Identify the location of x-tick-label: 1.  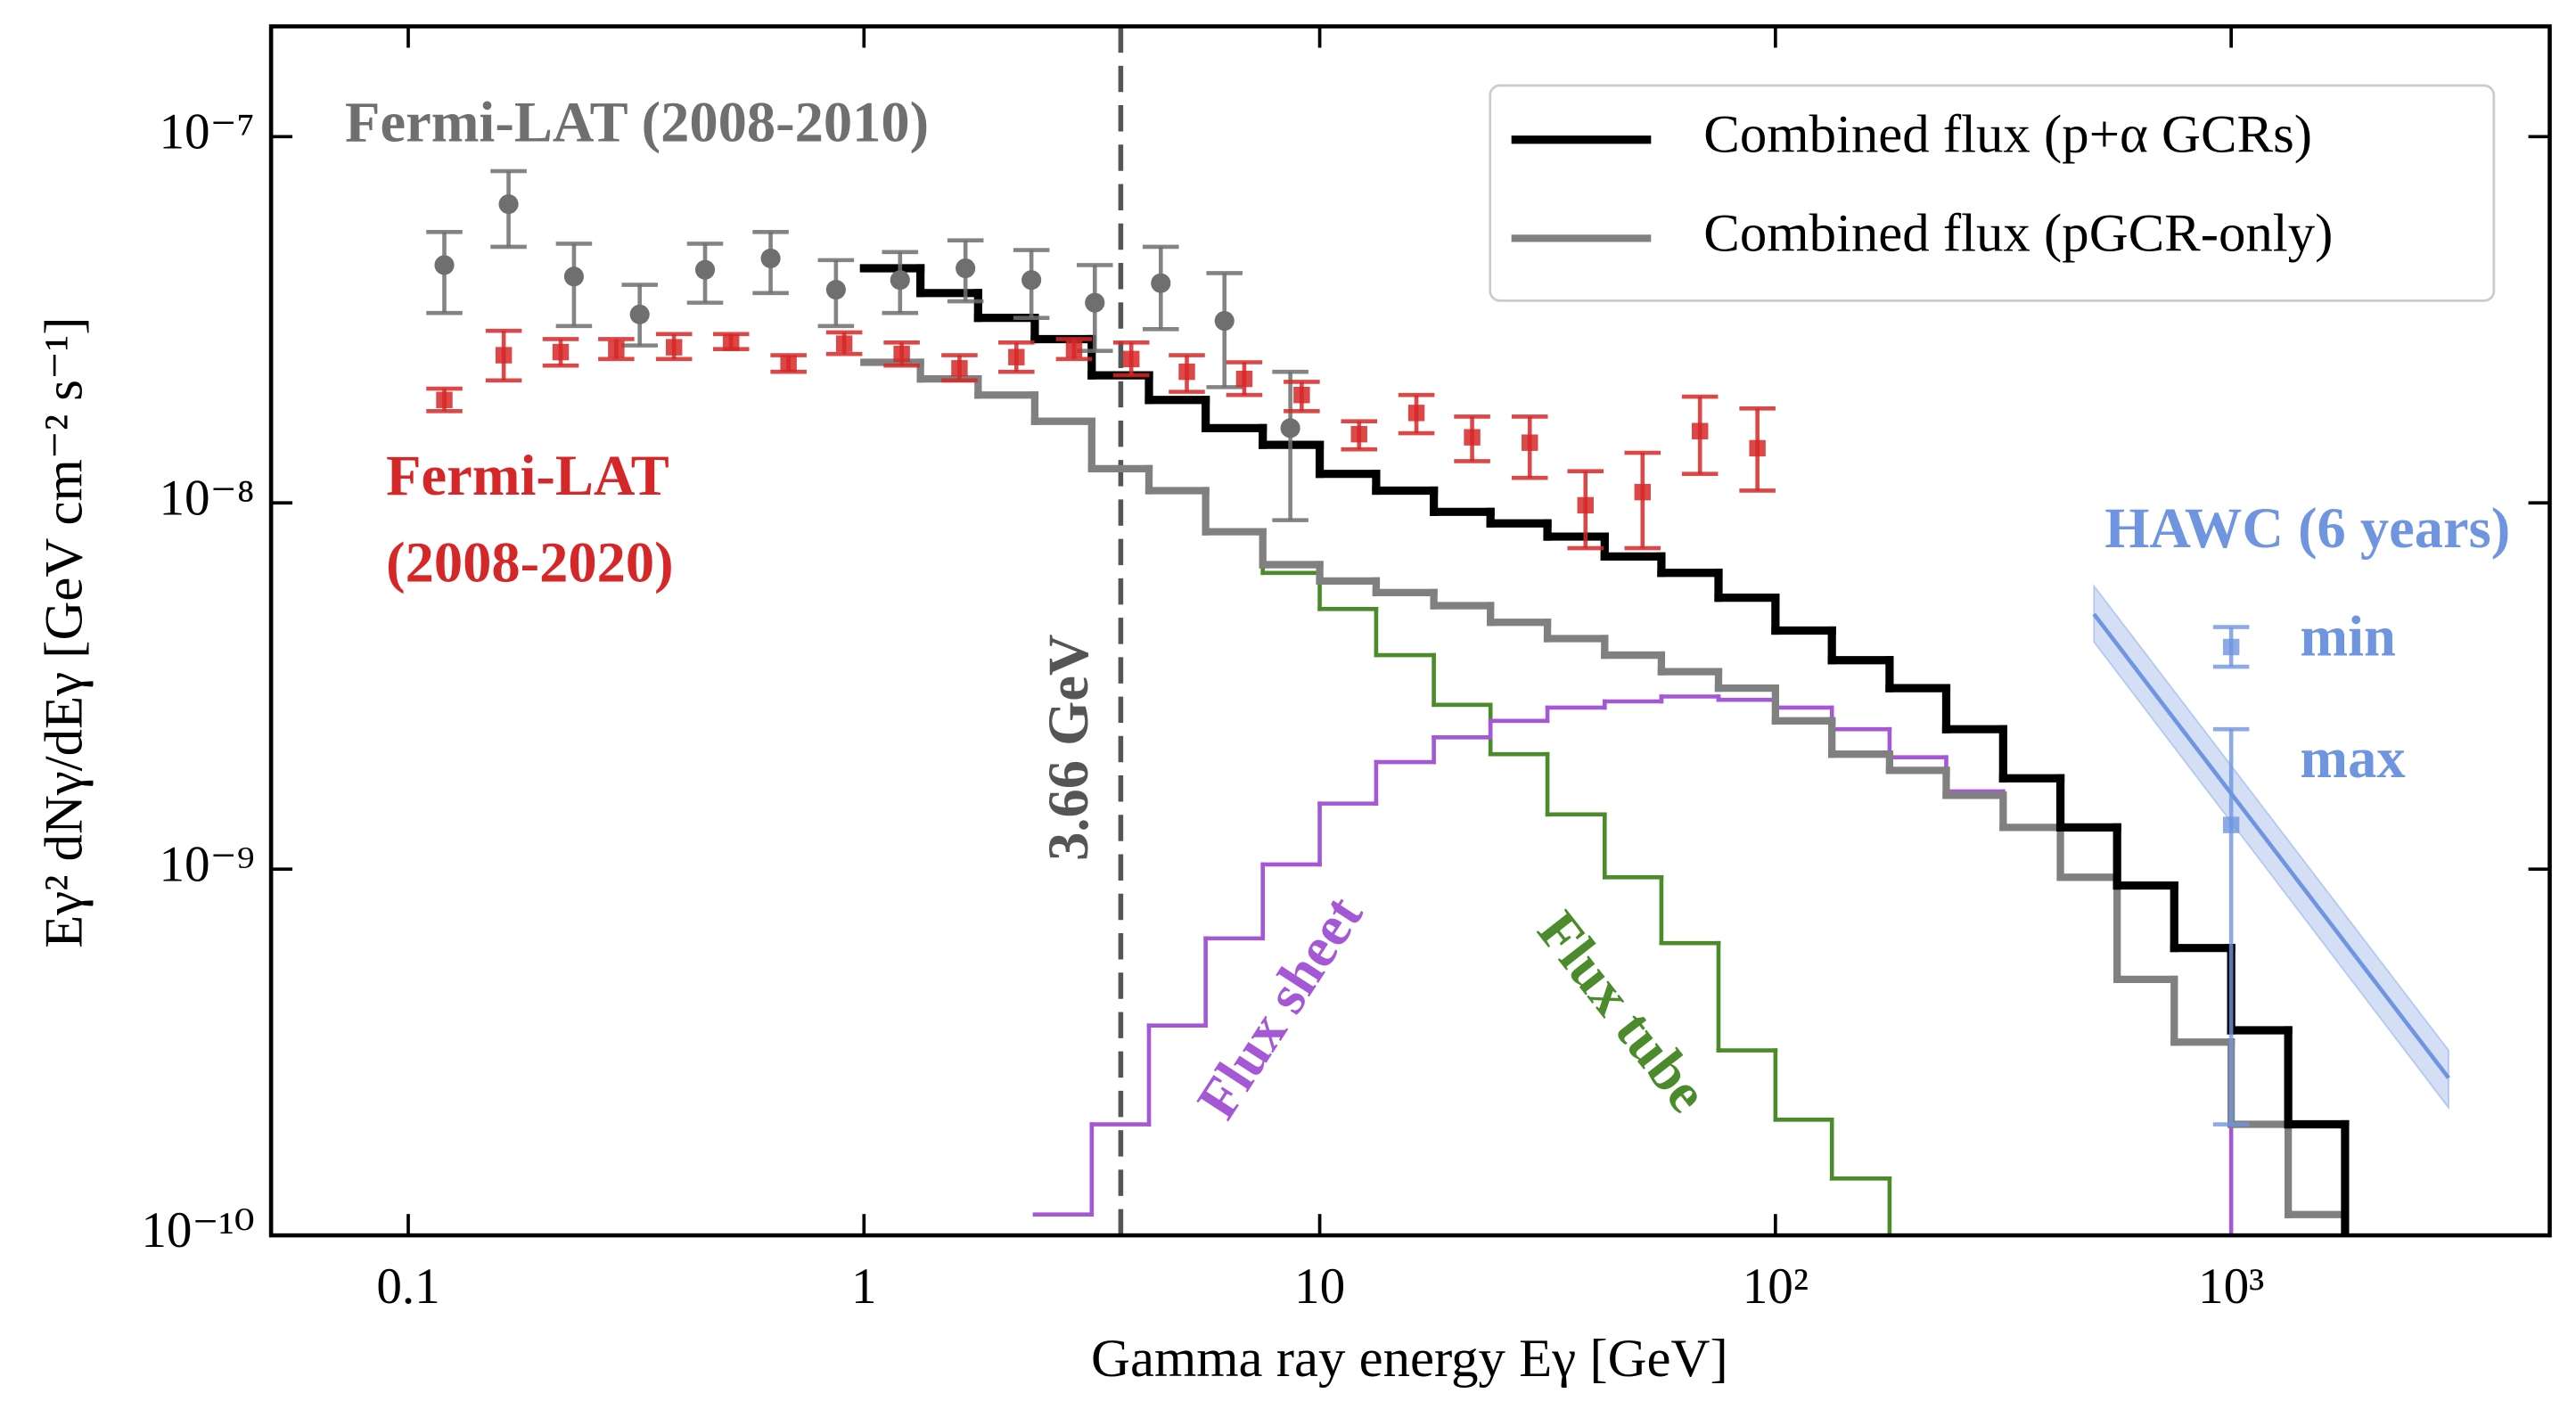
(864, 1286).